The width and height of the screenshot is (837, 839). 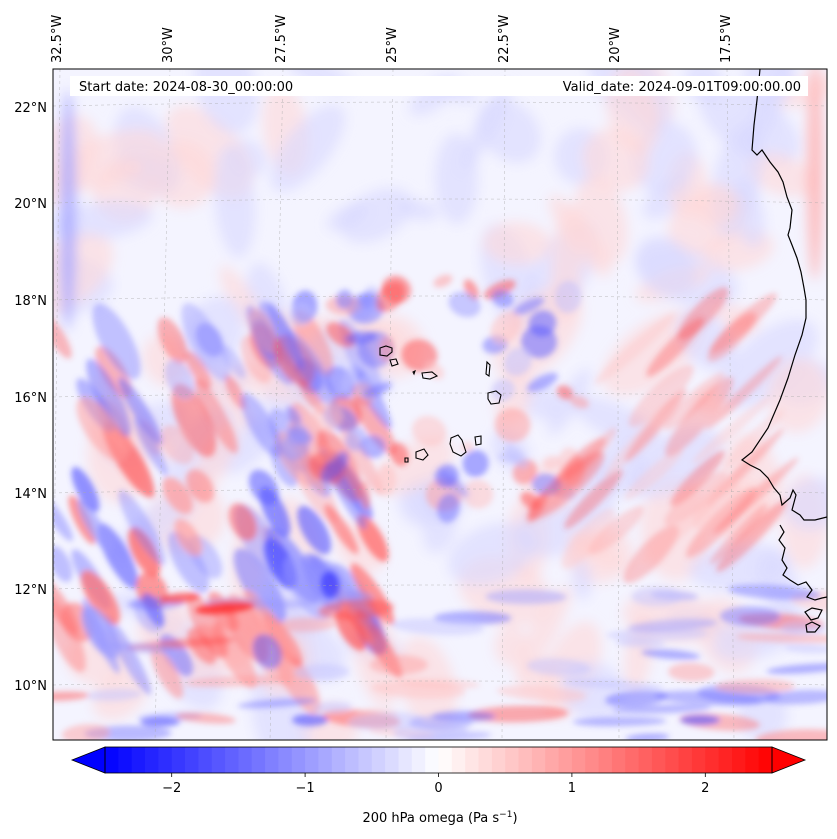 I want to click on cape-verde-islands, so click(x=440, y=404).